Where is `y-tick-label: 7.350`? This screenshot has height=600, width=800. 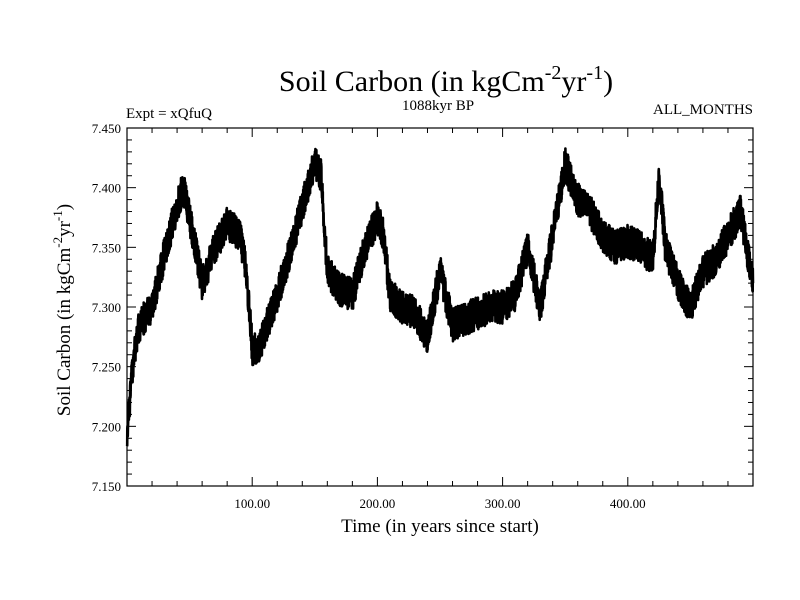 y-tick-label: 7.350 is located at coordinates (106, 247).